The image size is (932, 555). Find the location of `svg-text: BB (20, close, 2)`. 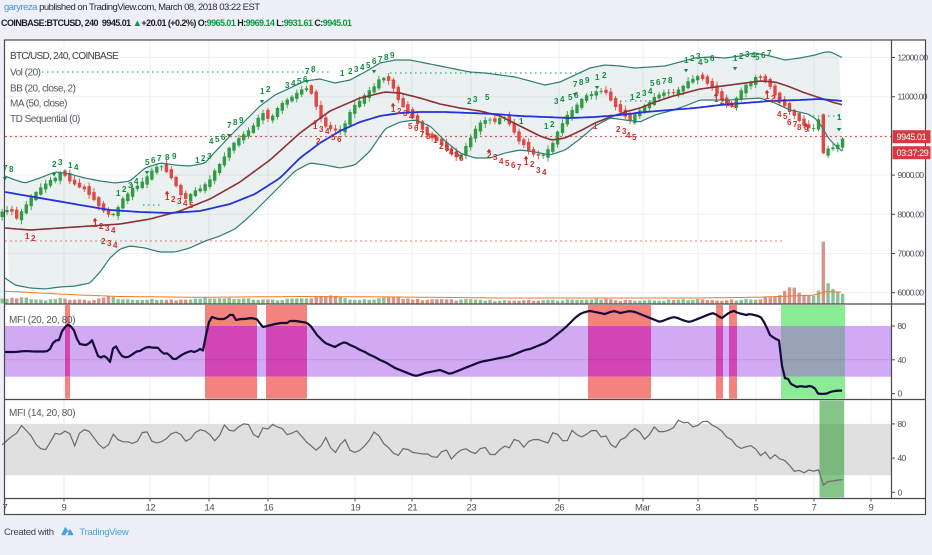

svg-text: BB (20, close, 2) is located at coordinates (43, 89).